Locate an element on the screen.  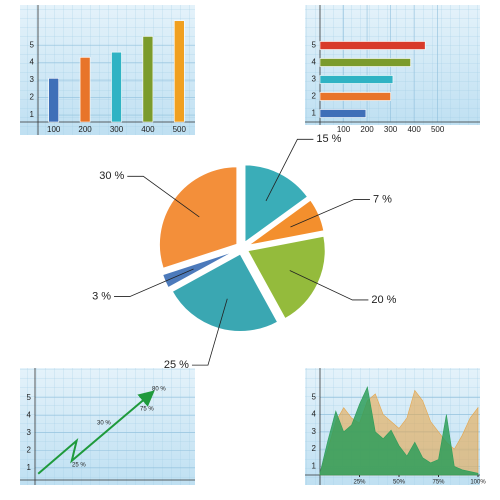
data-label: 20 % is located at coordinates (383, 300).